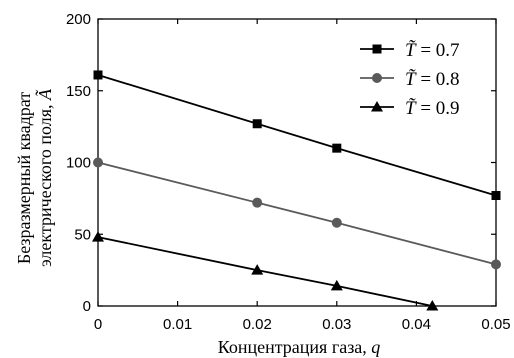 This screenshot has height=358, width=514. I want to click on x-tick-label: 0.02, so click(257, 324).